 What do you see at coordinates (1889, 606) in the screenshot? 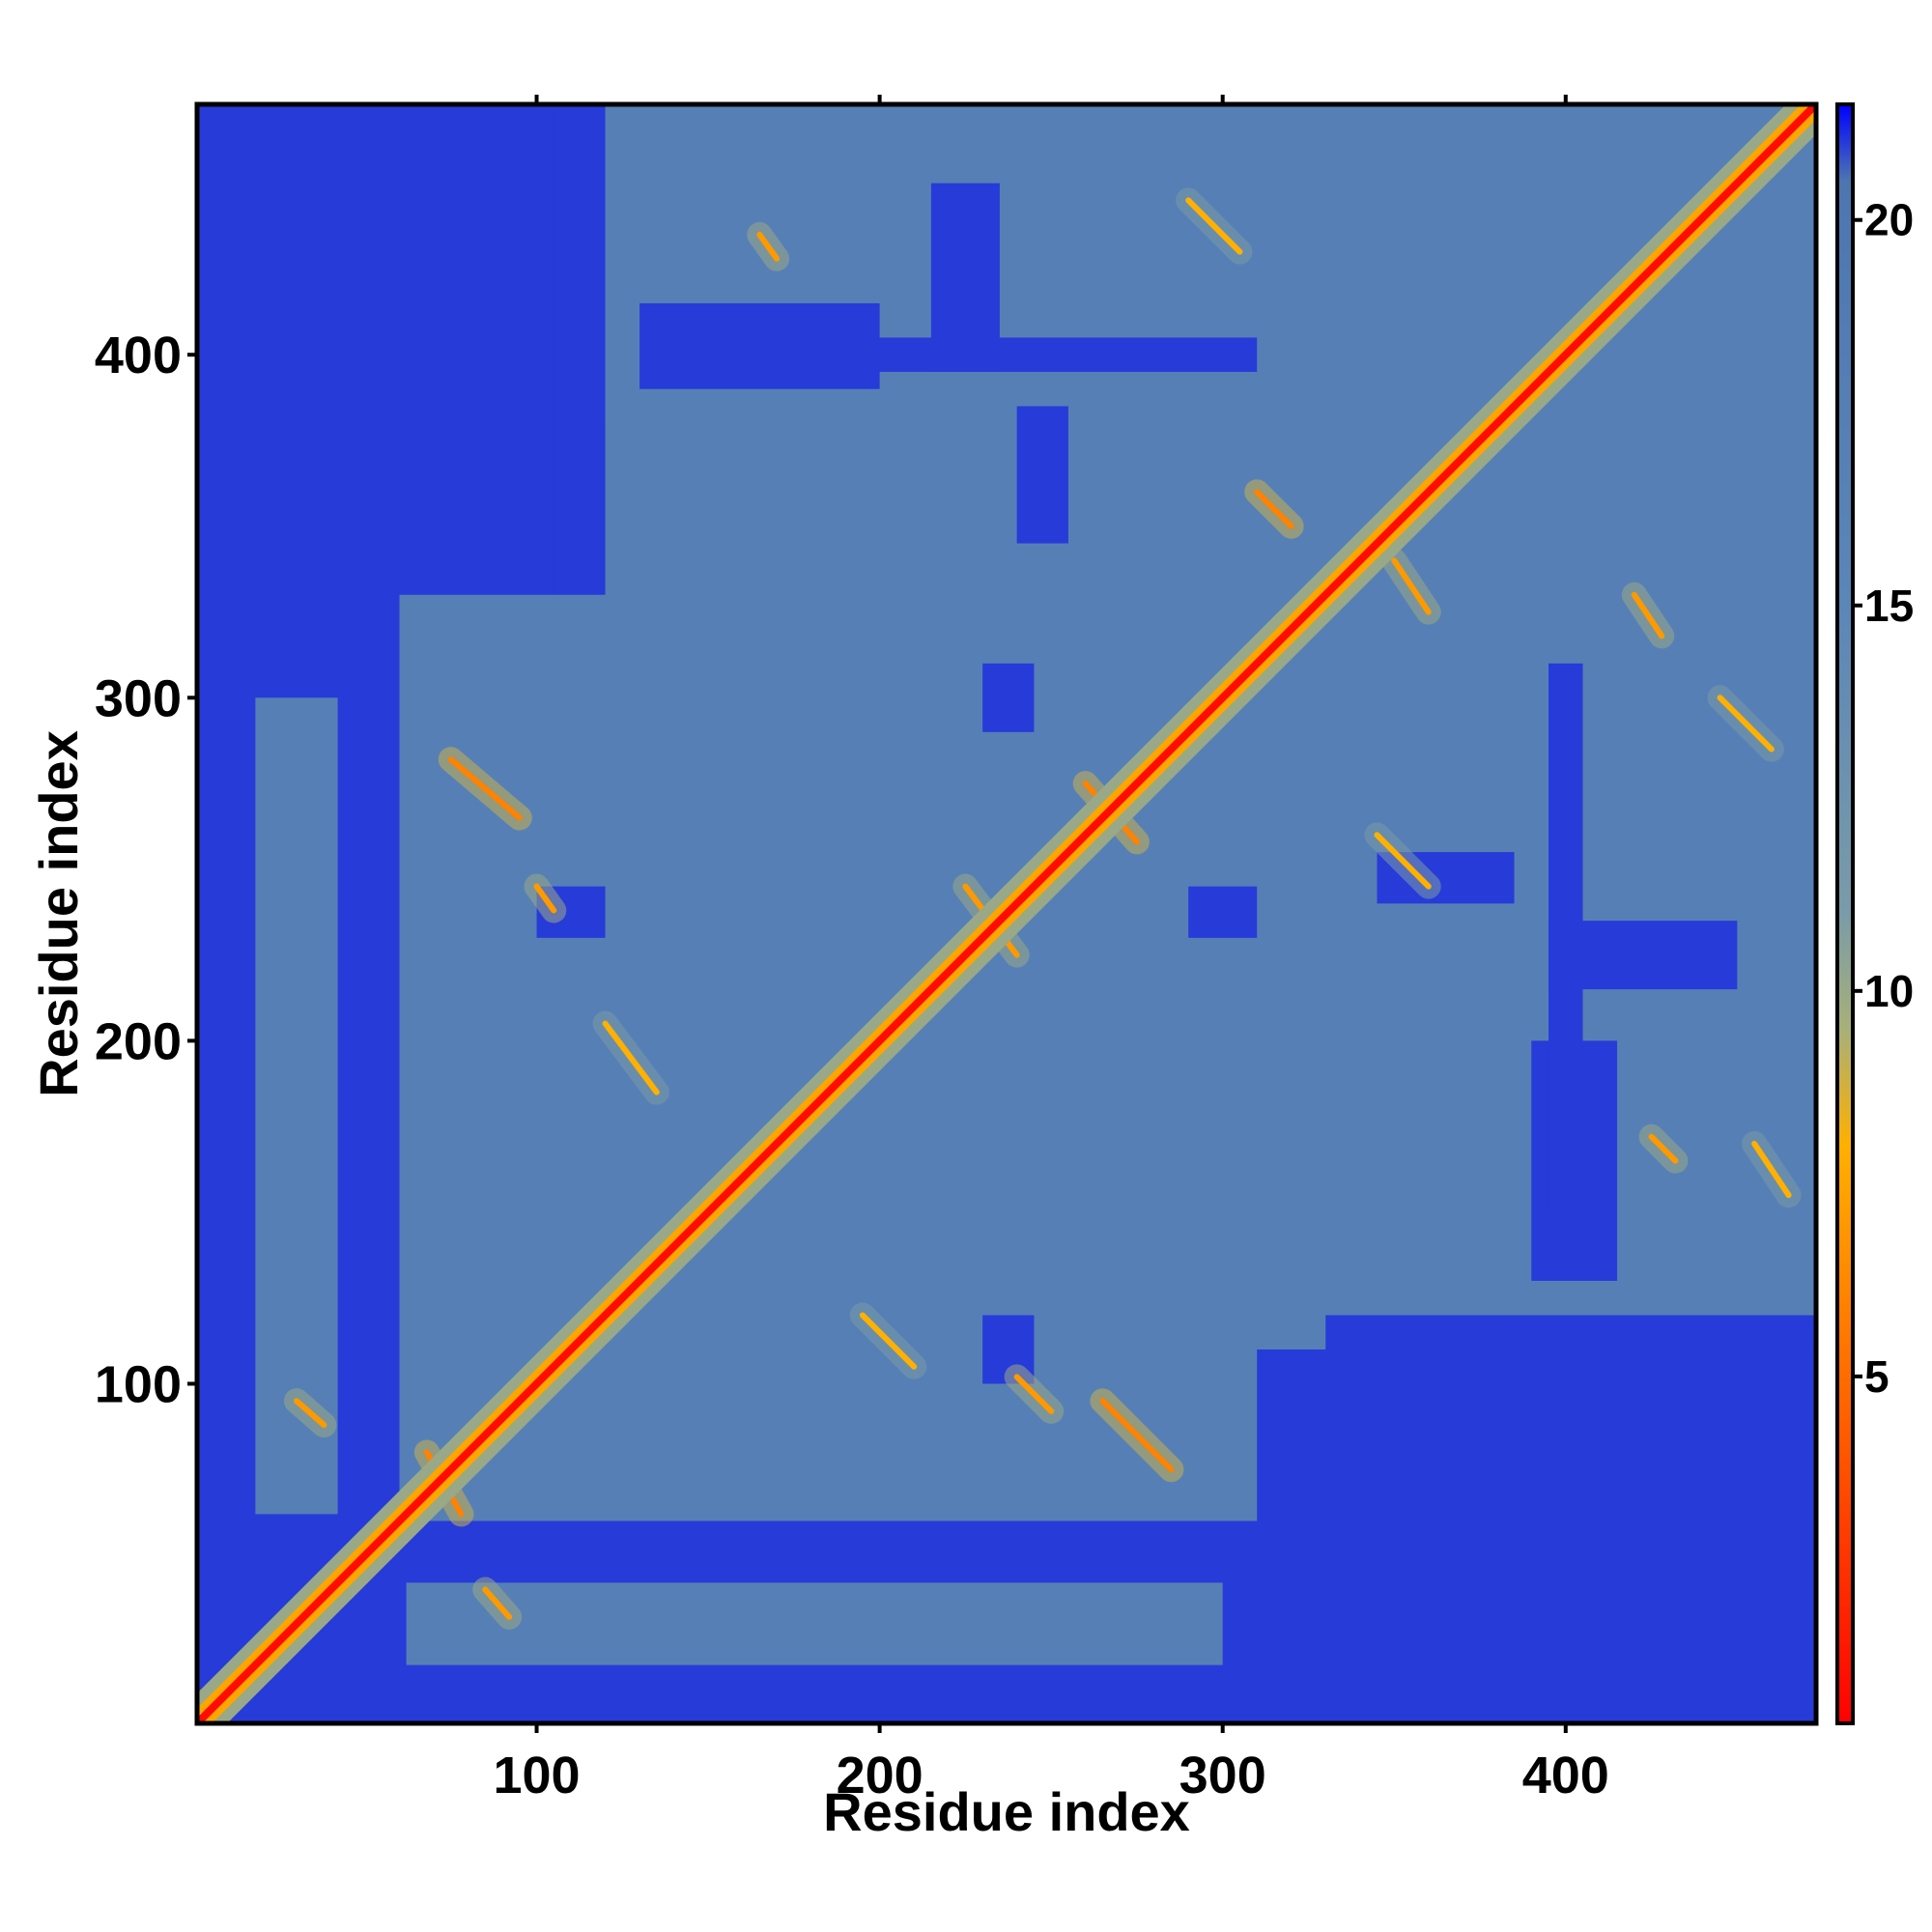
I see `colorbar-tick-label: 15` at bounding box center [1889, 606].